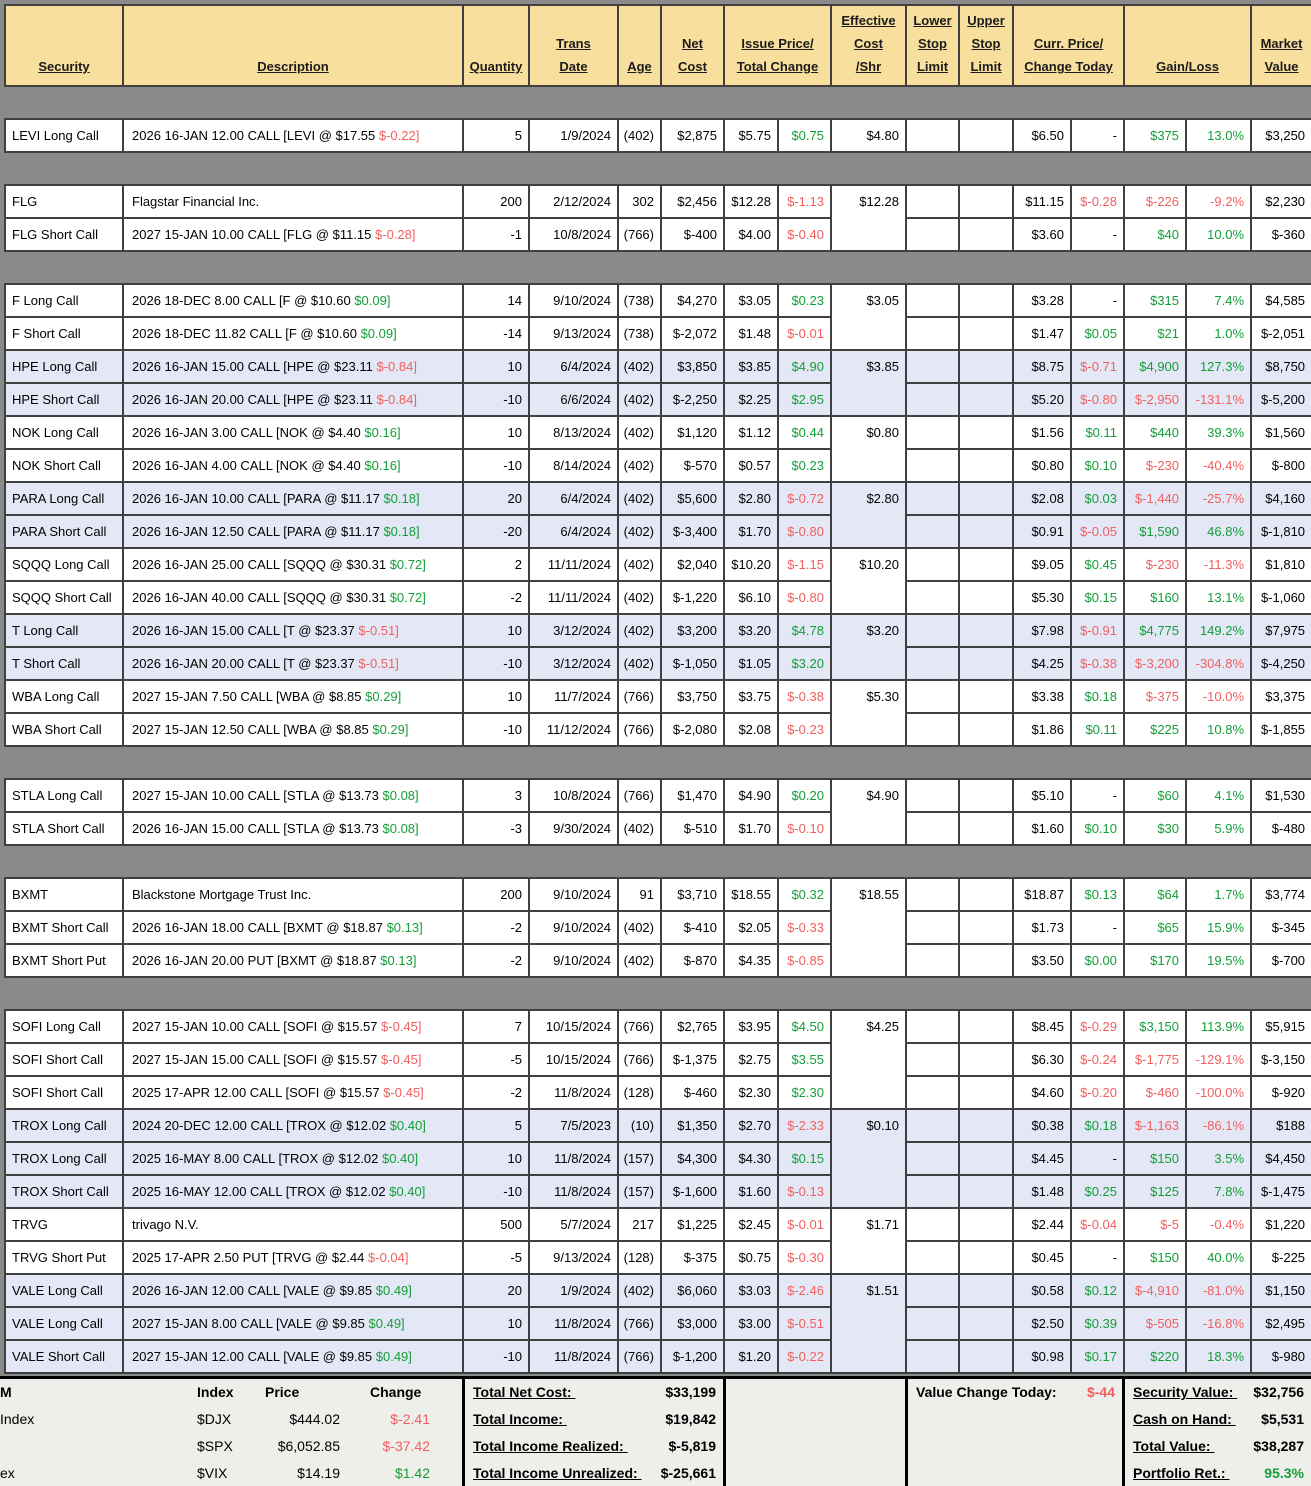 The width and height of the screenshot is (1311, 1486). Describe the element at coordinates (639, 300) in the screenshot. I see `age-cell: (738)` at that location.